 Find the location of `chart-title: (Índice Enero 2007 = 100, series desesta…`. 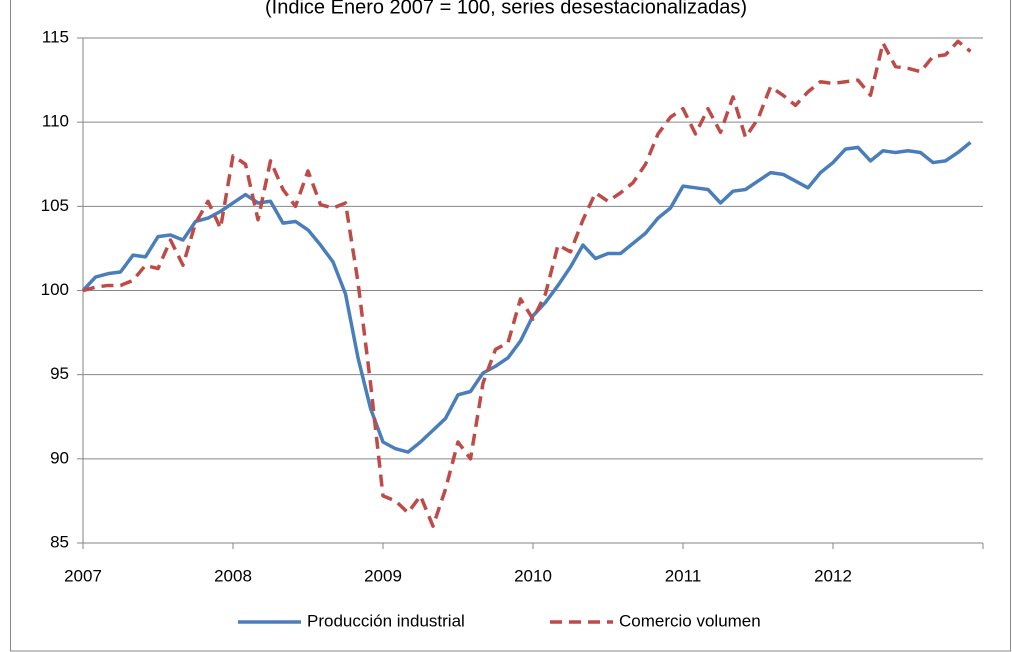

chart-title: (Índice Enero 2007 = 100, series desesta… is located at coordinates (506, 9).